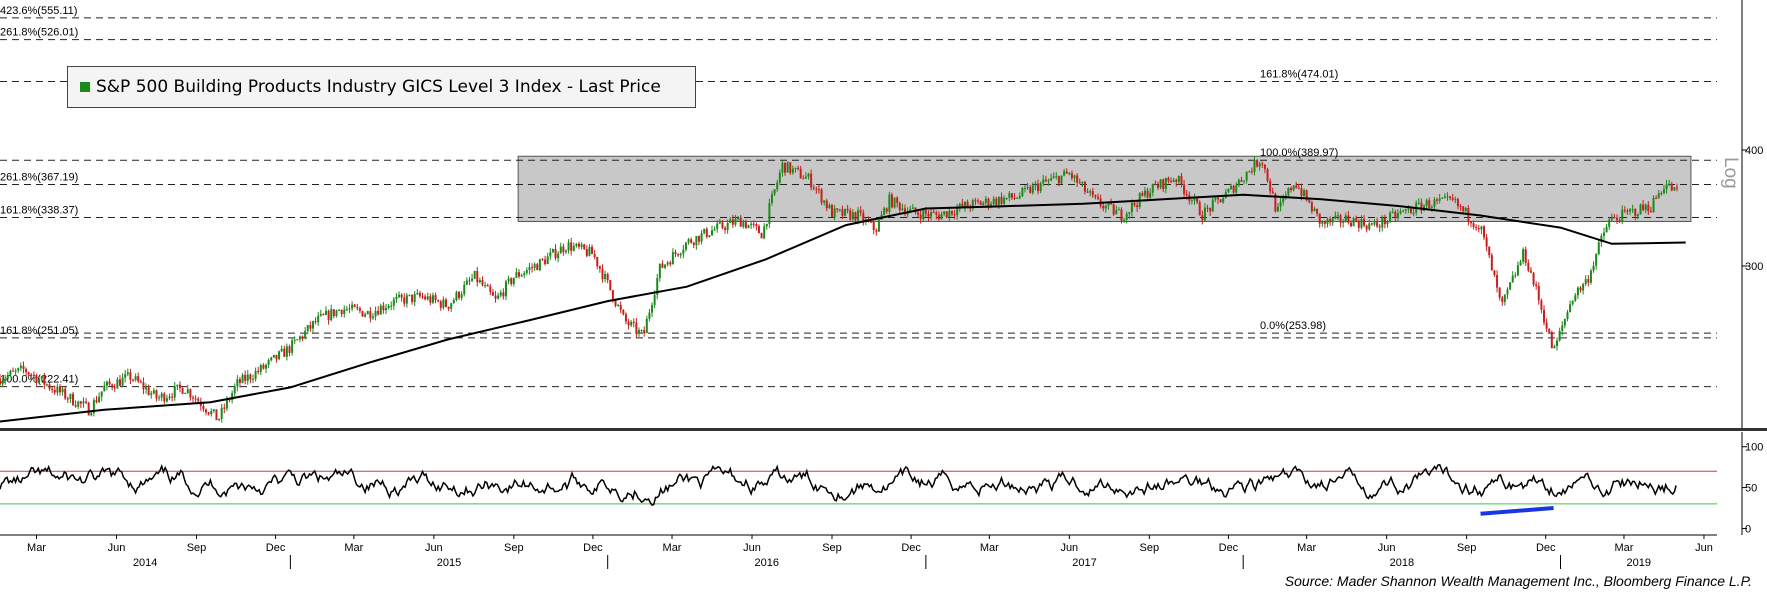  What do you see at coordinates (39, 331) in the screenshot?
I see `fib-level-label: 161.8%(251.05)` at bounding box center [39, 331].